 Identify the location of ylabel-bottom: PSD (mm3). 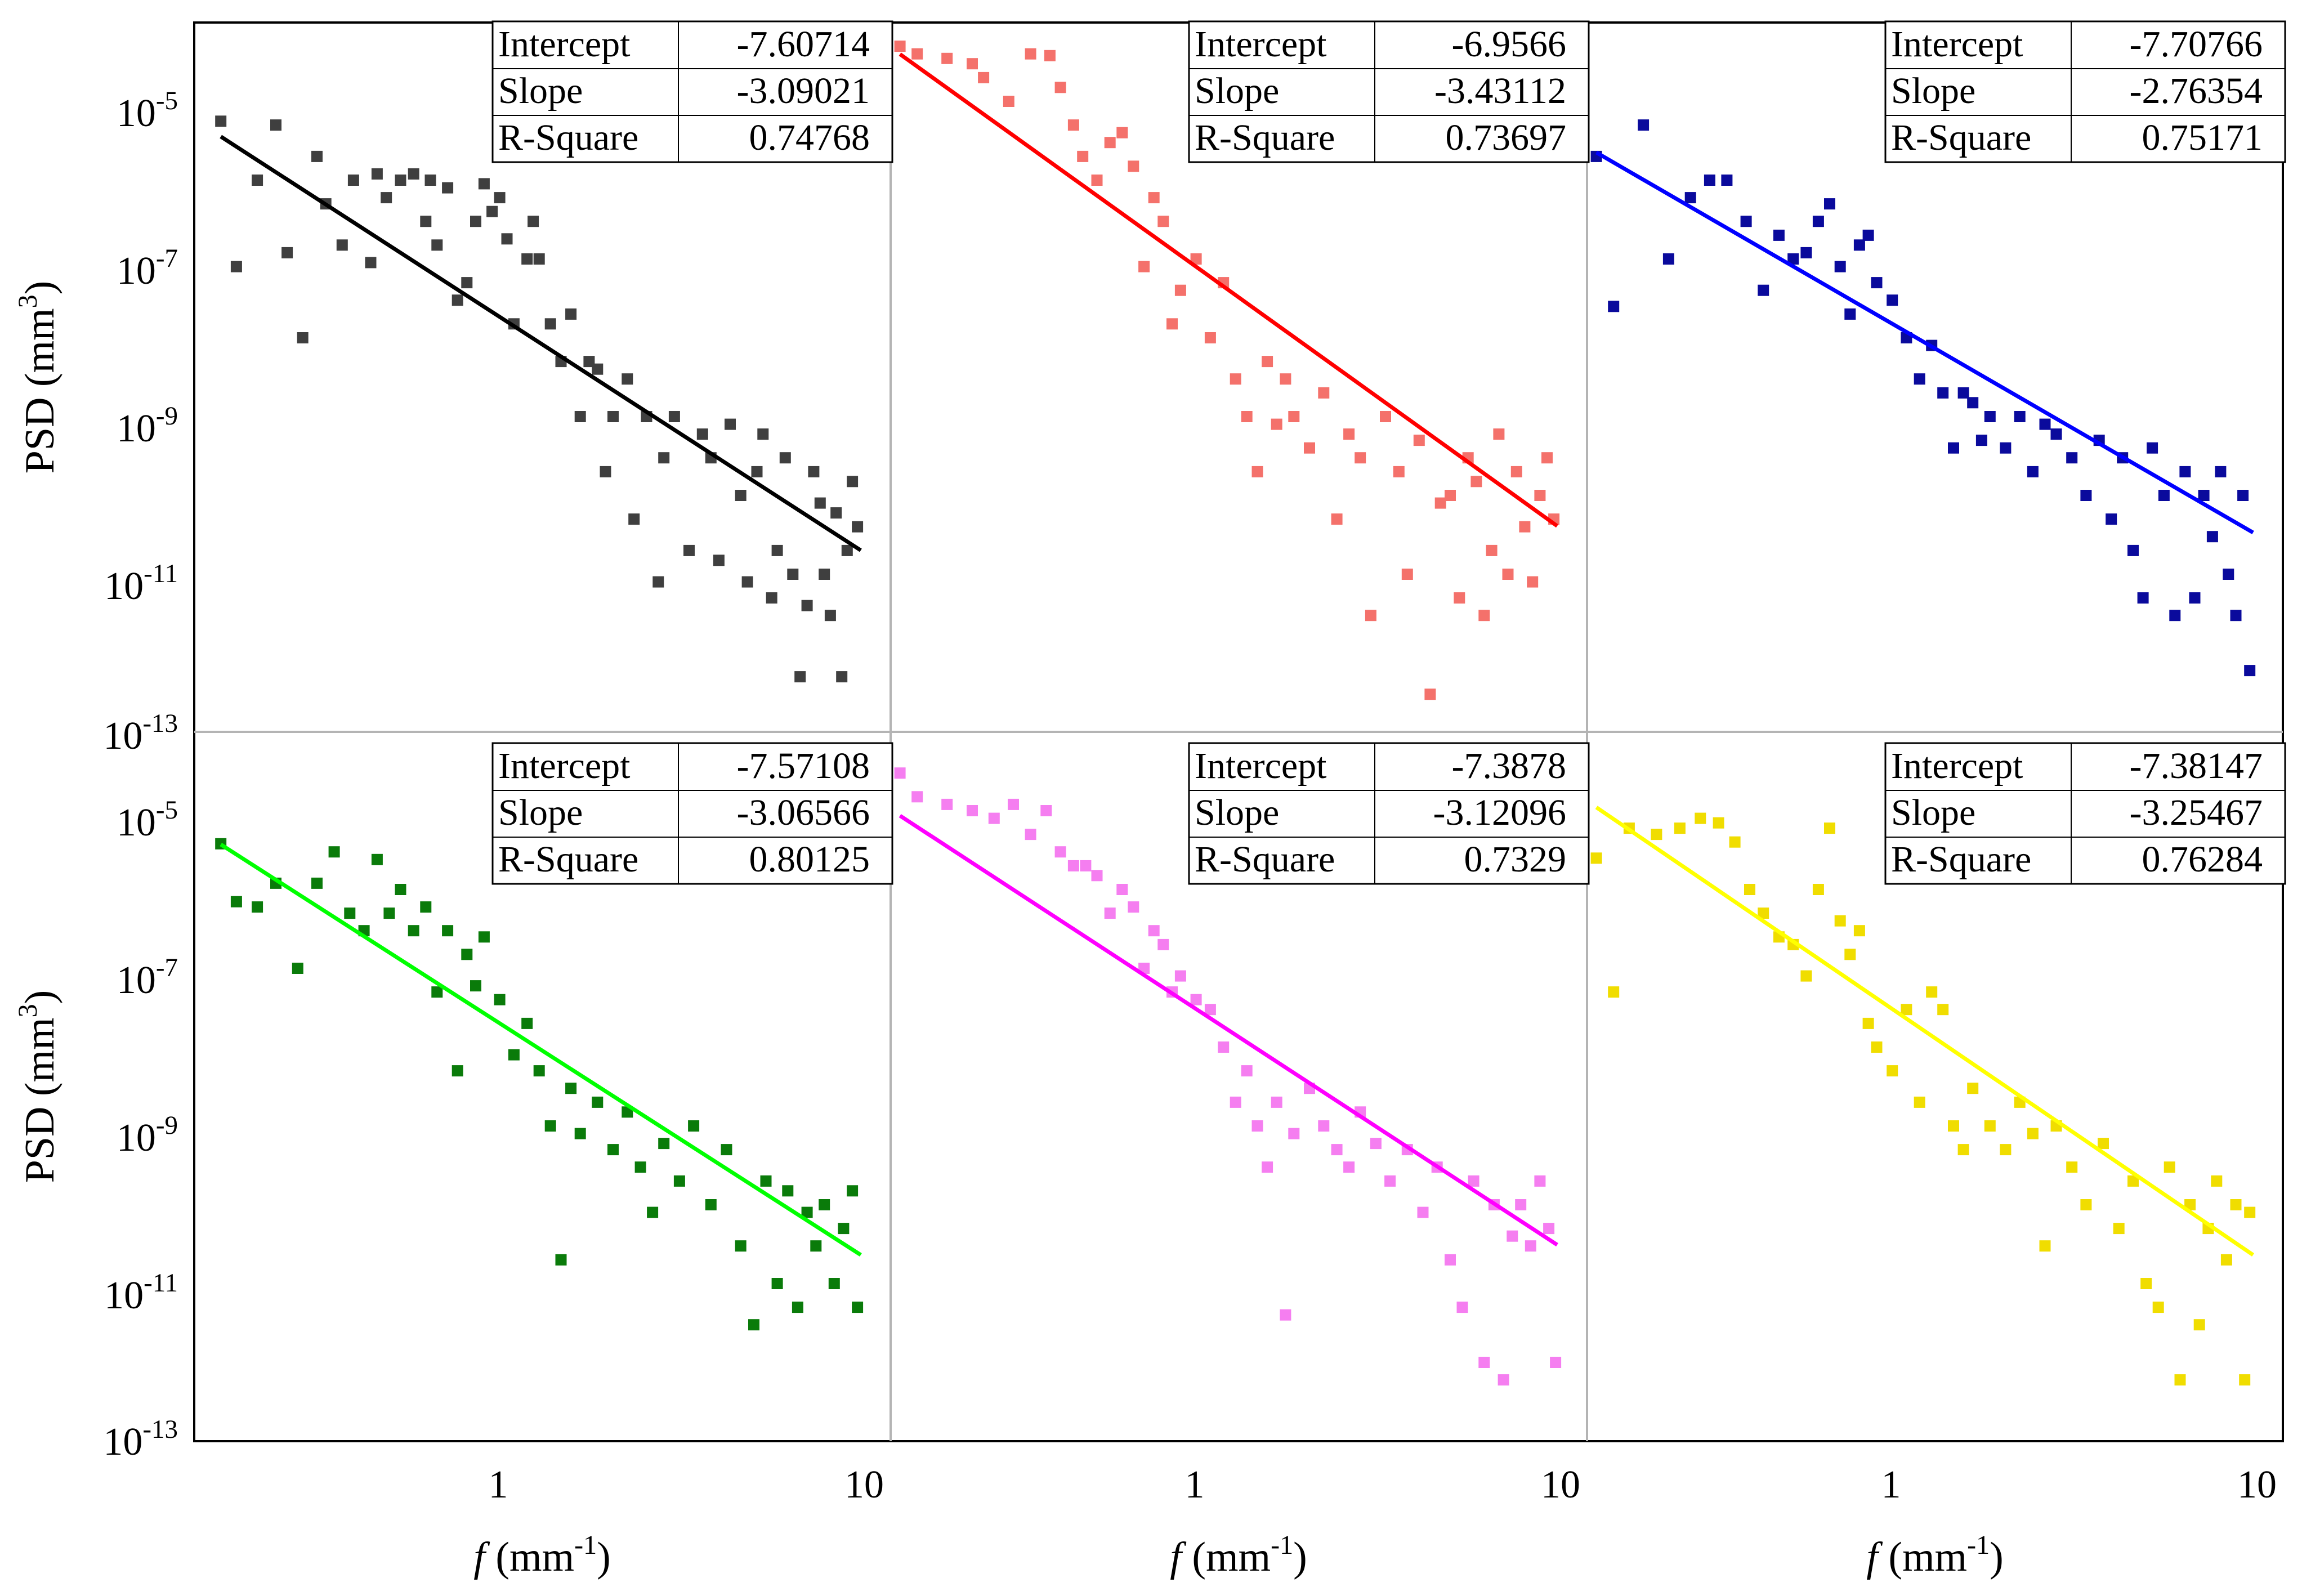
(38, 1086).